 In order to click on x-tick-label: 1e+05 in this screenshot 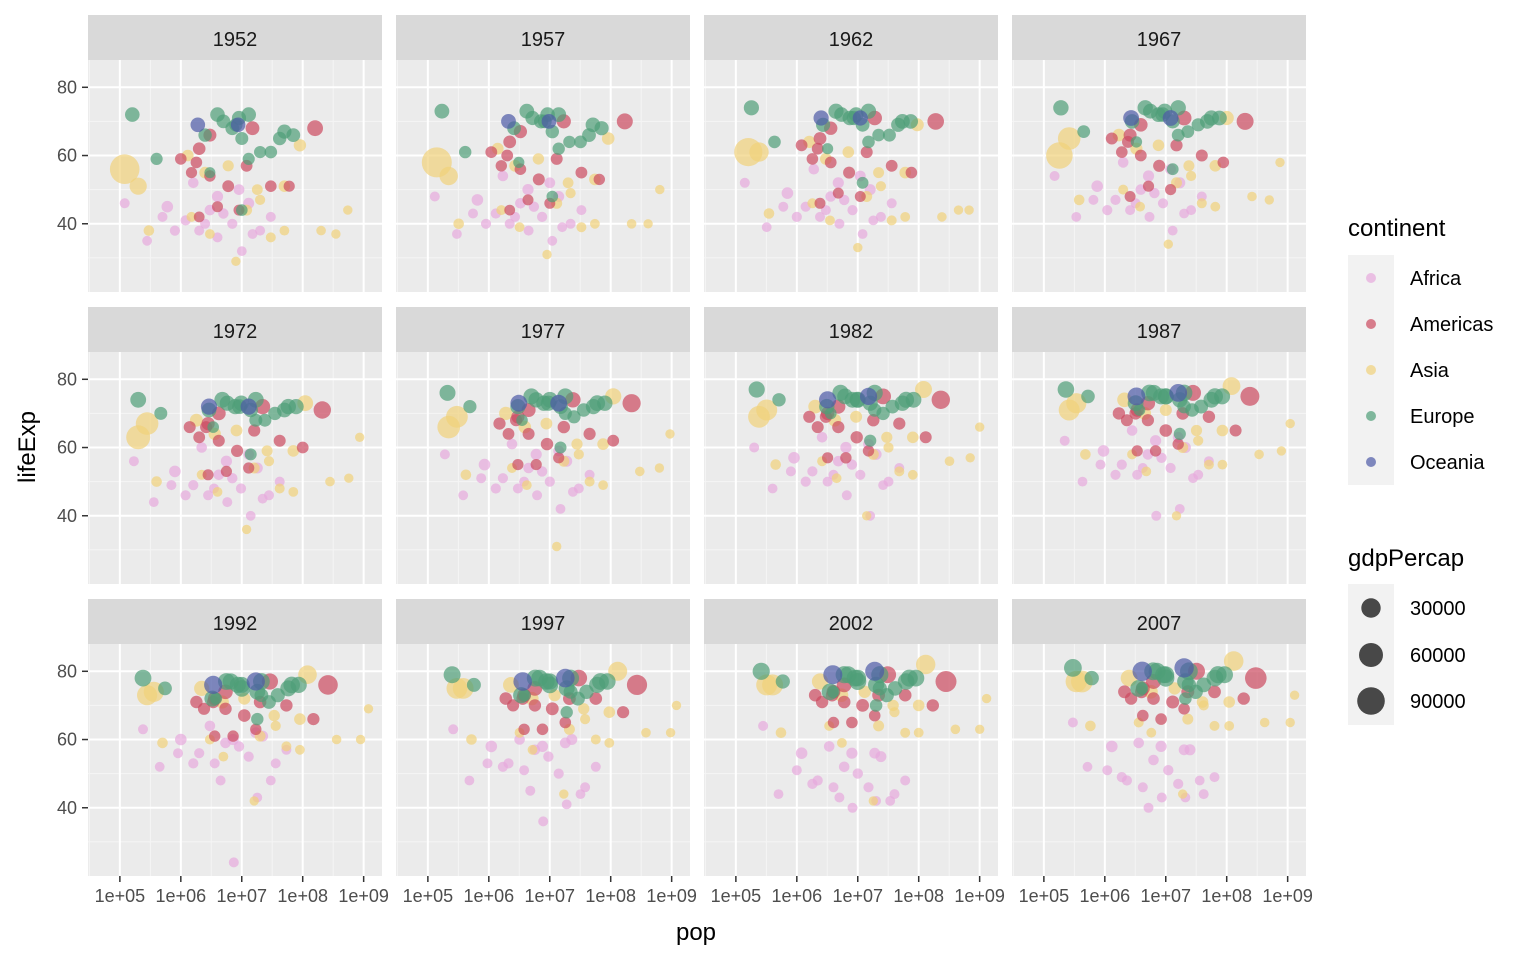, I will do `click(120, 896)`.